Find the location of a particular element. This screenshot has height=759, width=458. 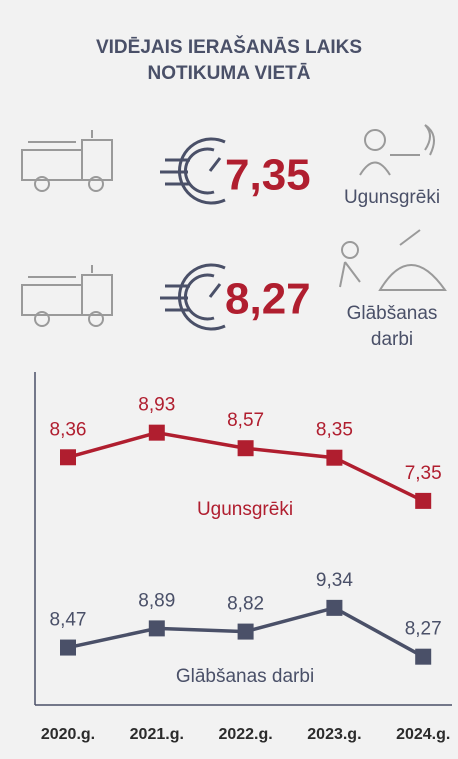

data-label: 7,35 is located at coordinates (423, 473).